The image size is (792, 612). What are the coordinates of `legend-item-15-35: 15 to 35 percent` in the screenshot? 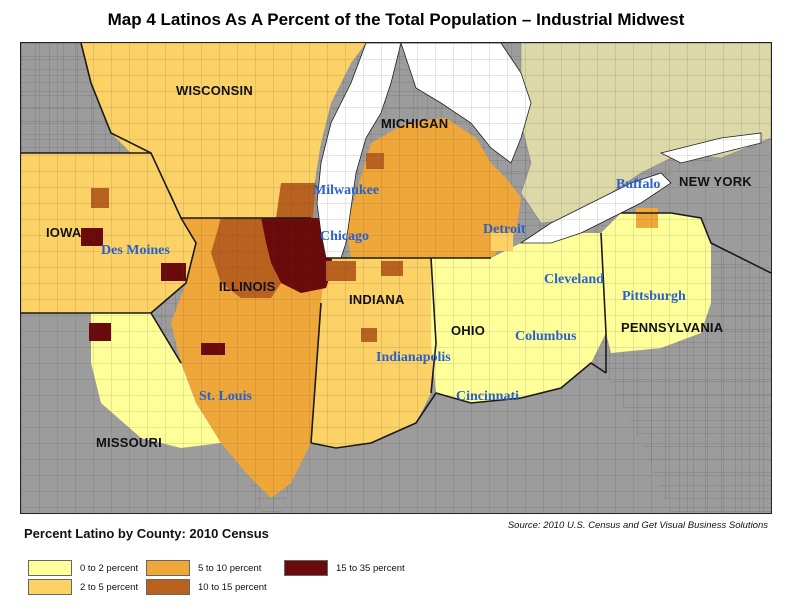 It's located at (344, 568).